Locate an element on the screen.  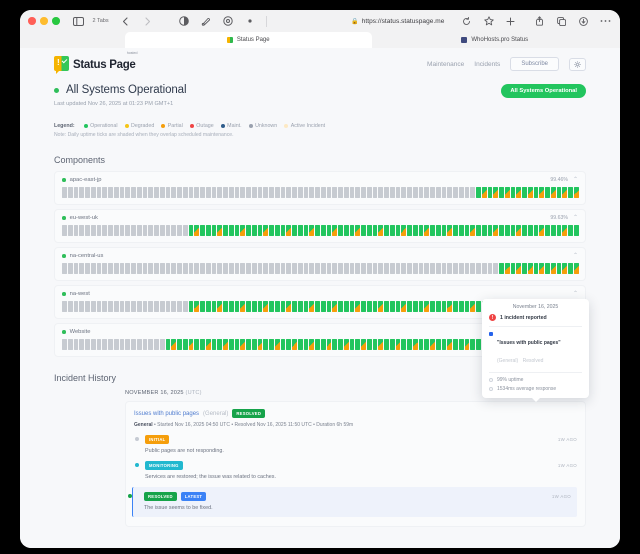
tab-whohosts-status: WhoHosts.pro Status is located at coordinates (495, 40).